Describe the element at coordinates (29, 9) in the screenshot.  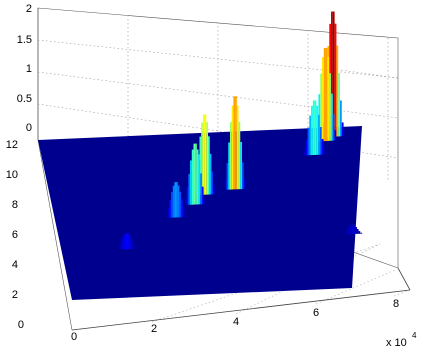
I see `z-tick-label: 2` at that location.